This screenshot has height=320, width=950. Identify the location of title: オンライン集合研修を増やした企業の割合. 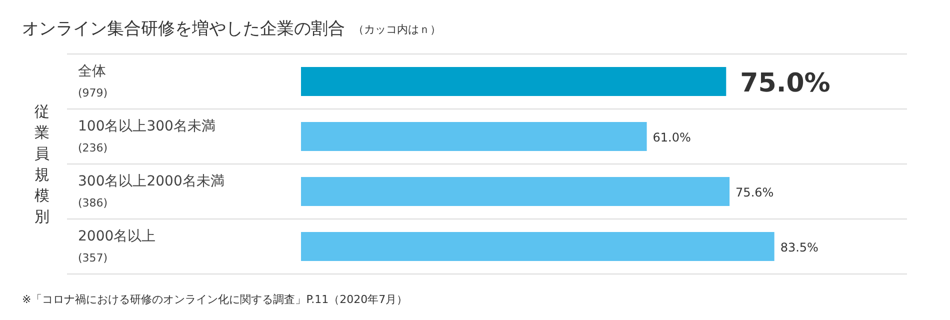
(183, 29).